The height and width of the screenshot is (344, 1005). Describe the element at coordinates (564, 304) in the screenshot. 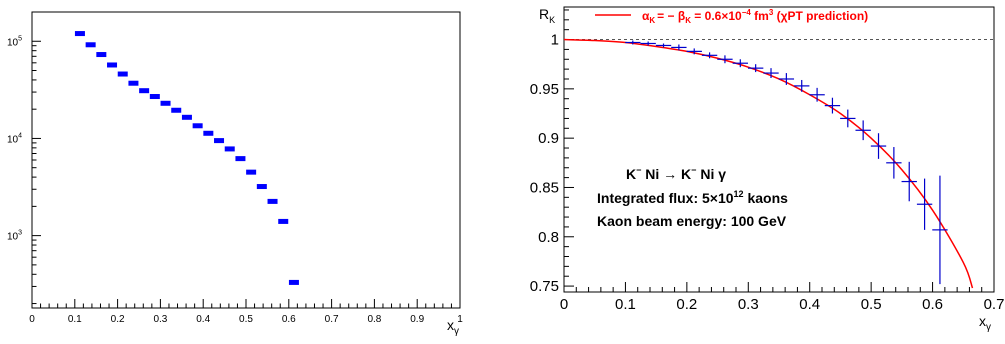

I see `right-x-tick-label: 0` at that location.